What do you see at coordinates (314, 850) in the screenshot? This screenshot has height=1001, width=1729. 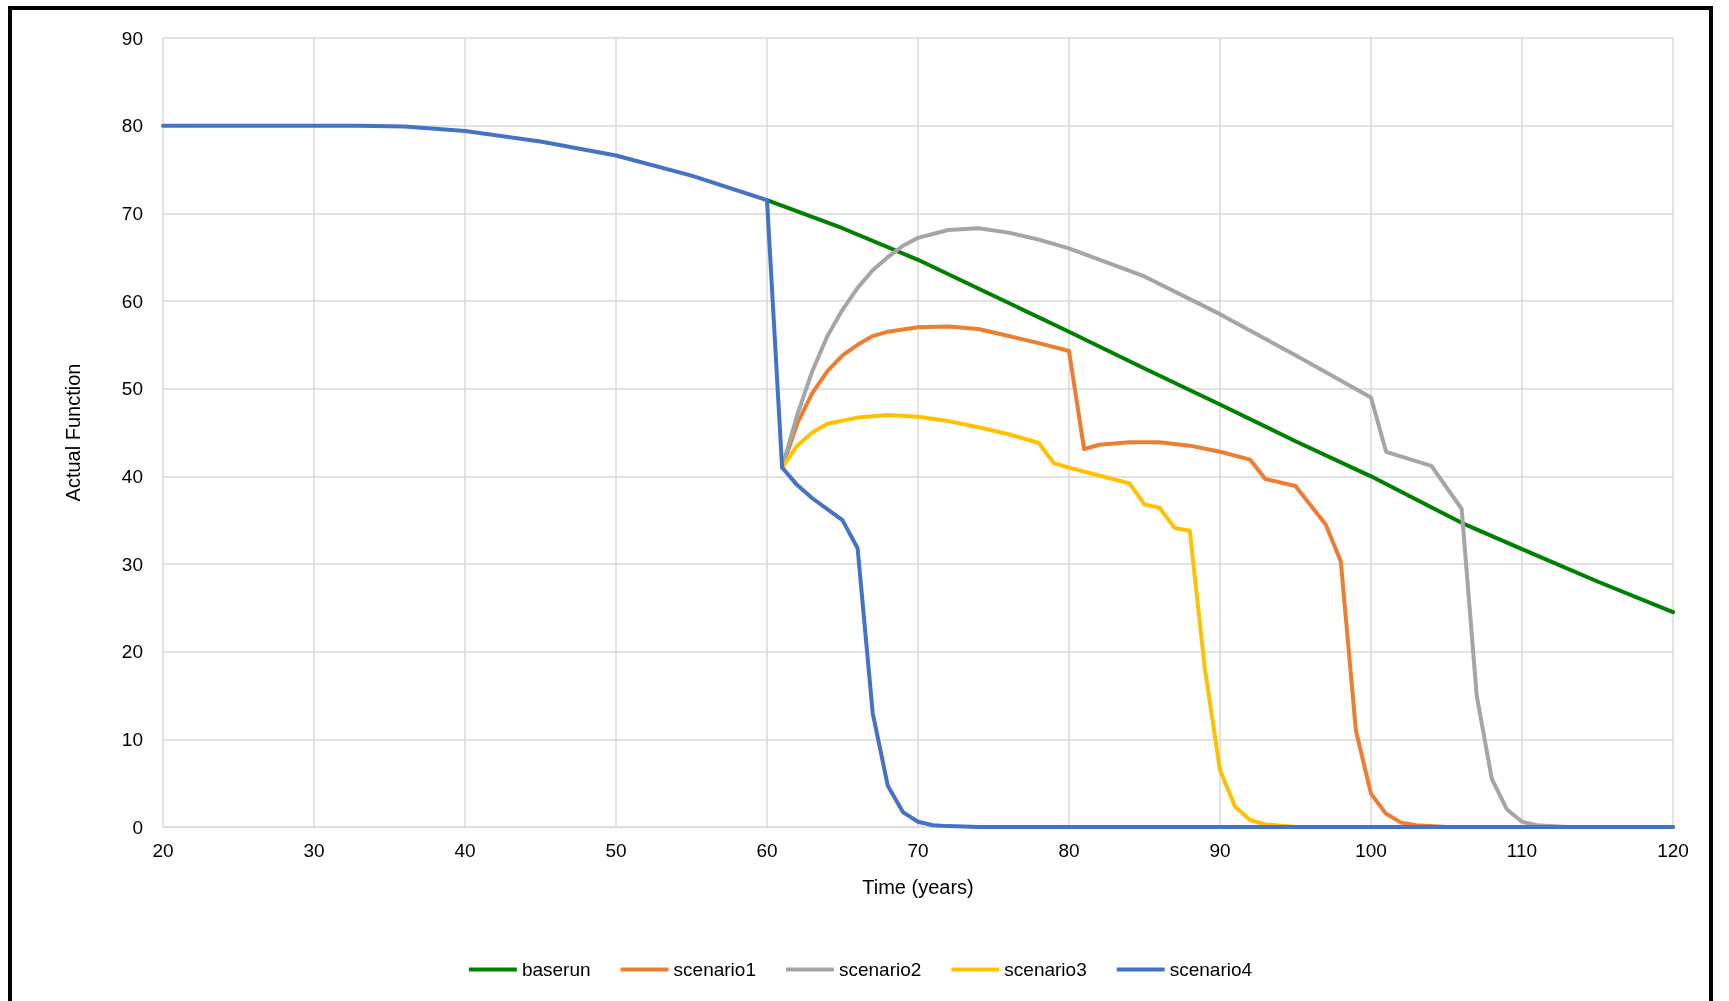 I see `x-tick-label: 30` at bounding box center [314, 850].